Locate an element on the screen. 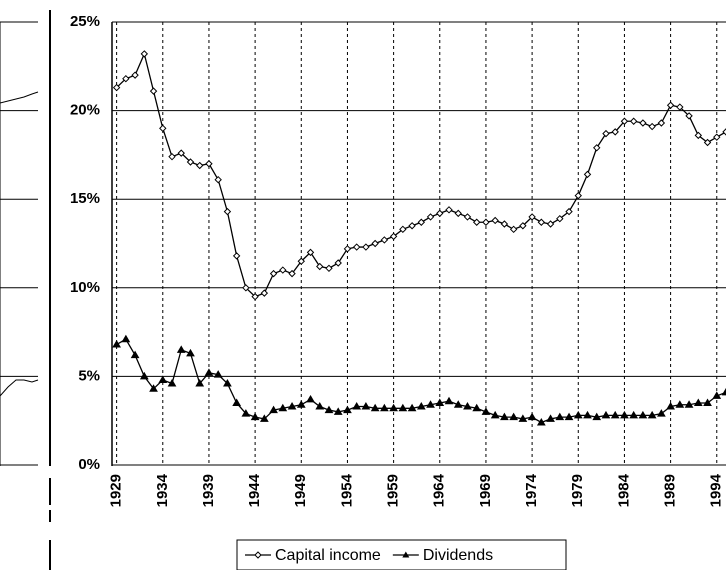 The width and height of the screenshot is (726, 570). y-tick-label: 5% is located at coordinates (89, 375).